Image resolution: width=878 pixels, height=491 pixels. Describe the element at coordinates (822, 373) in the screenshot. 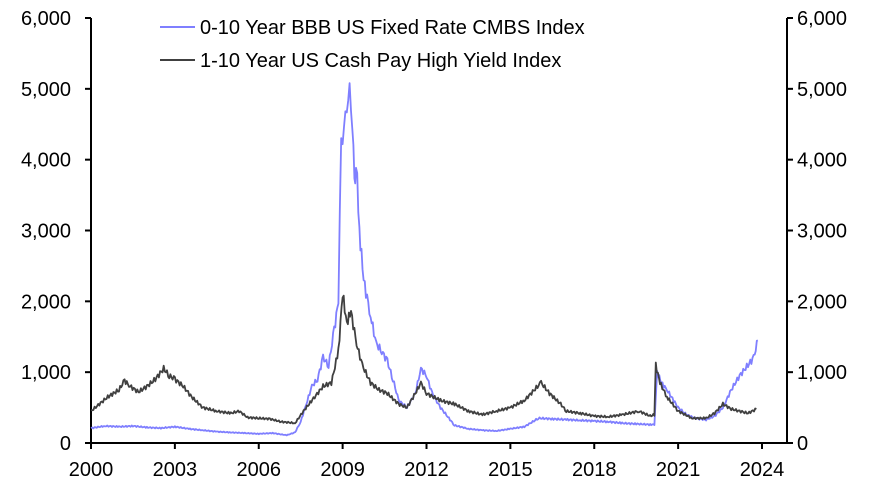

I see `y-tick-label-right: 1,000` at that location.